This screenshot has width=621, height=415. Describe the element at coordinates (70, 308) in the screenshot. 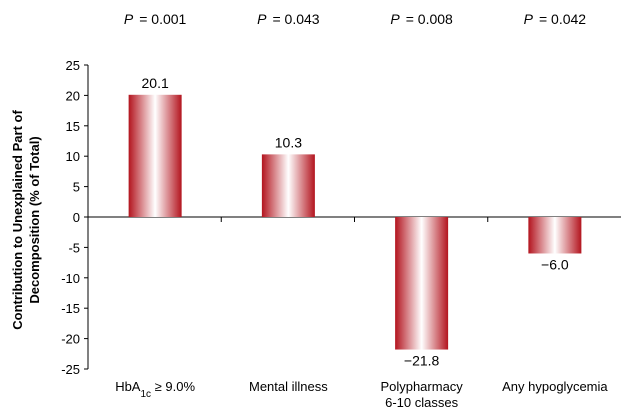

I see `y-tick-label: -15` at that location.